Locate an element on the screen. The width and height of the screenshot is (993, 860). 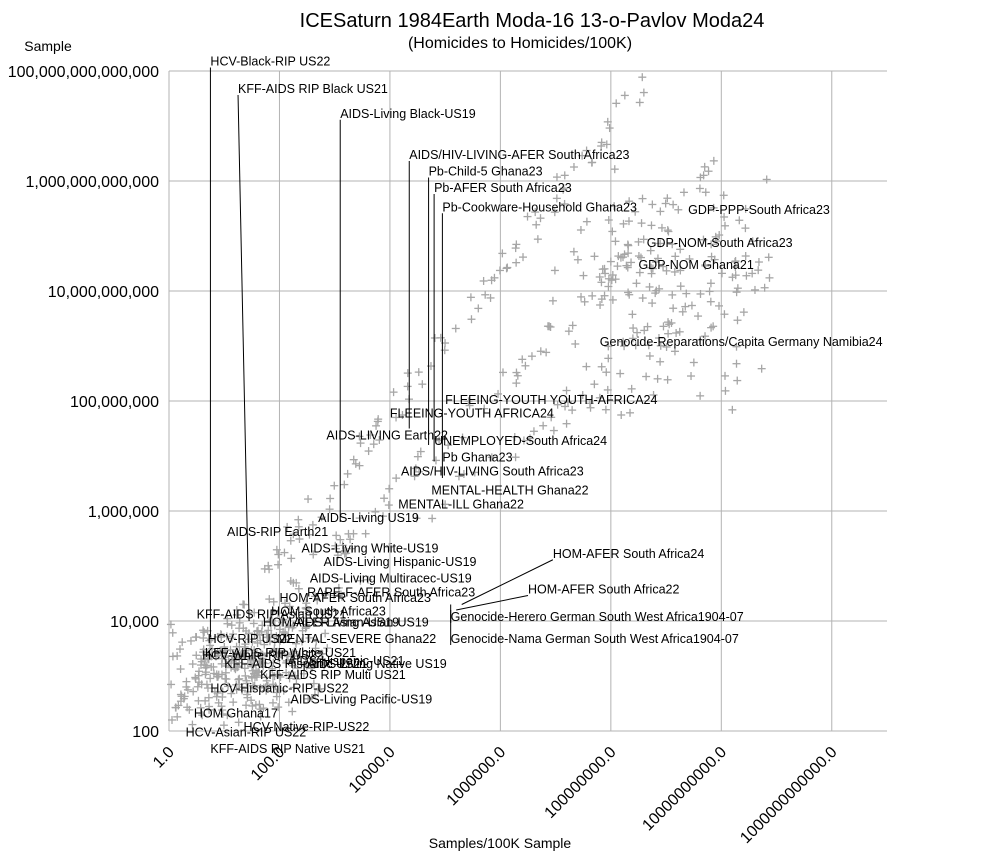
annotation-label: AIDS-Living Multiracec-US19 is located at coordinates (391, 579).